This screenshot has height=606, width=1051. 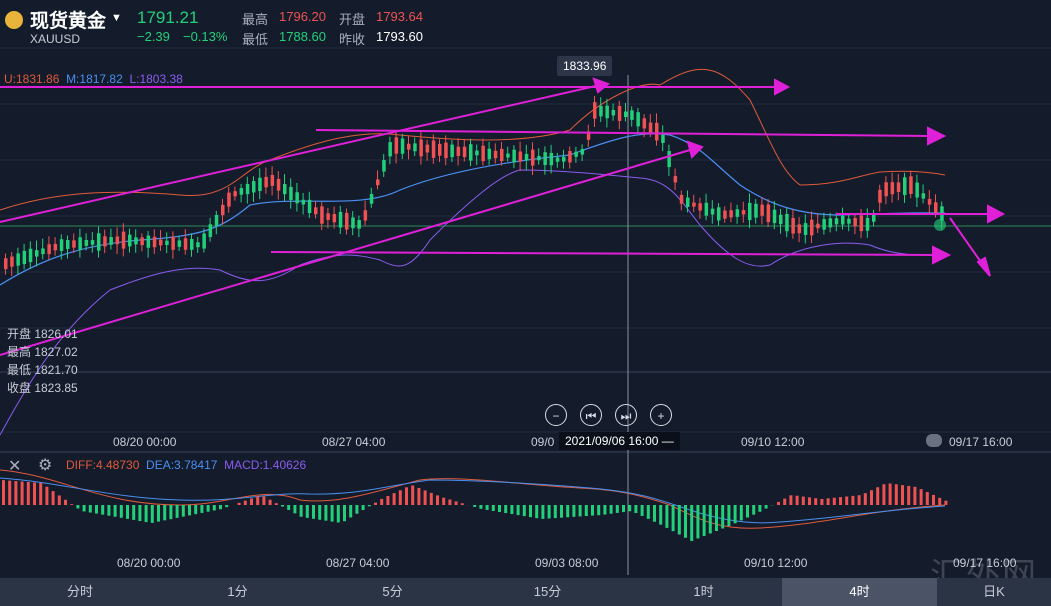 I want to click on ohlc-close: 收盘 1823.85, so click(x=42, y=388).